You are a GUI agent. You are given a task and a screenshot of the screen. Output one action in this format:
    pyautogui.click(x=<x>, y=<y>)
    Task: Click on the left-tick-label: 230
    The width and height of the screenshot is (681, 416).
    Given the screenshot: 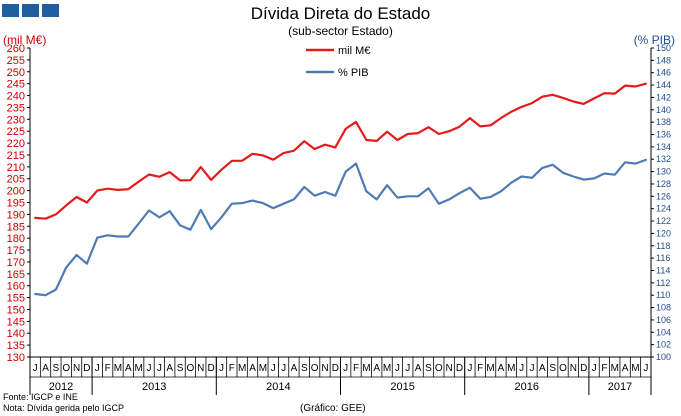 What is the action you would take?
    pyautogui.click(x=16, y=120)
    